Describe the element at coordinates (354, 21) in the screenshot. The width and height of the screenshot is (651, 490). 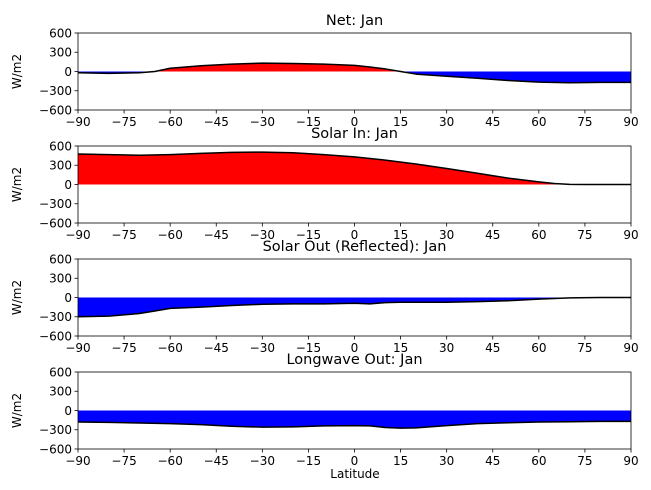
I see `panel-title: Net: Jan` at that location.